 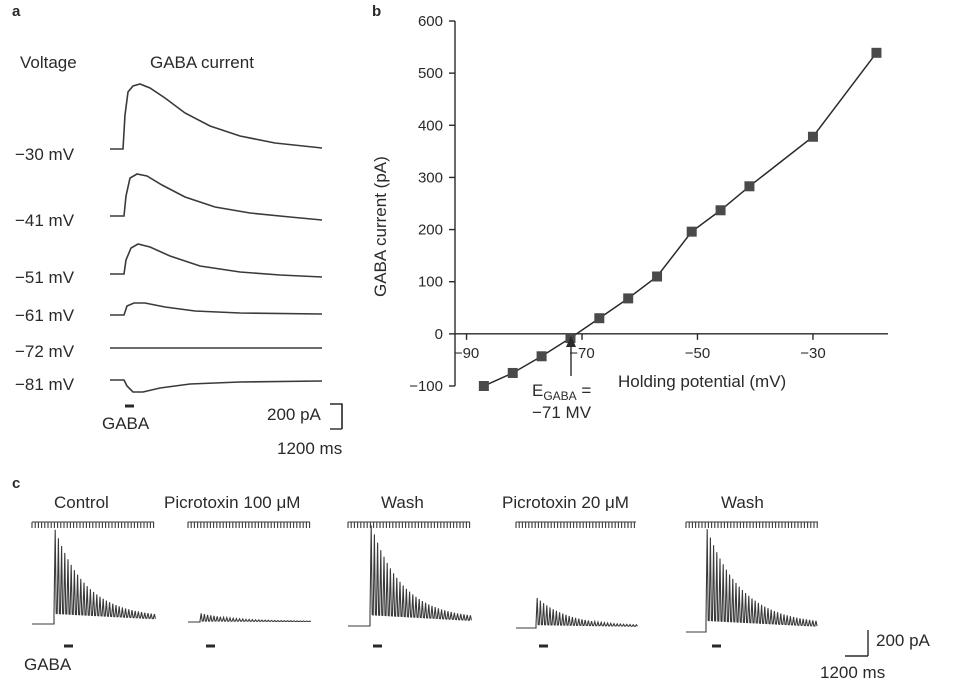 What do you see at coordinates (16, 483) in the screenshot?
I see `panel-c-label: c` at bounding box center [16, 483].